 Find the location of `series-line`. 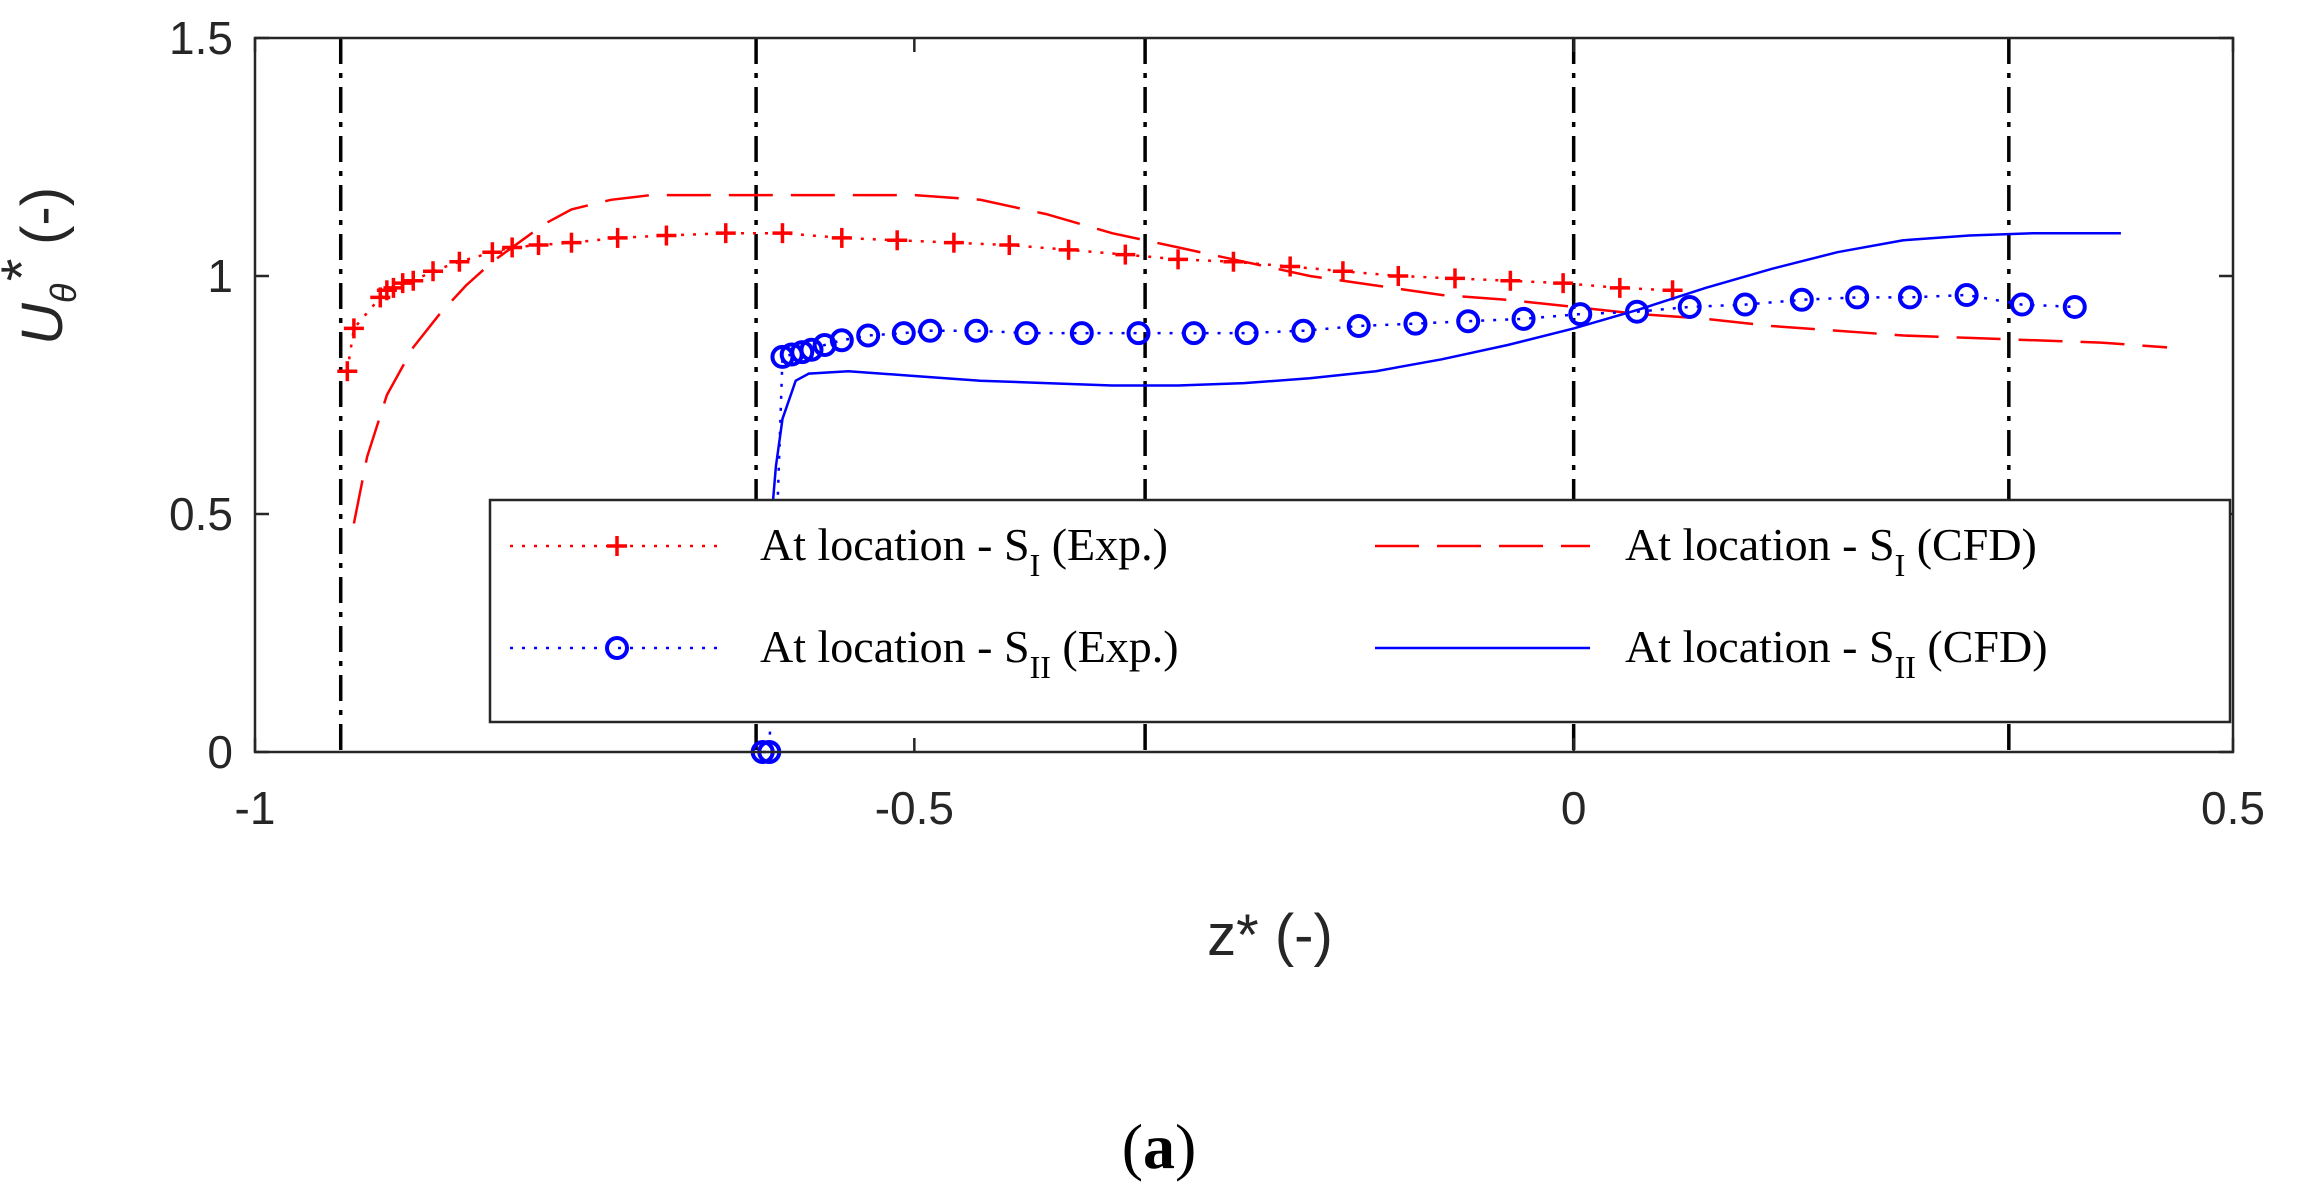

series-line is located at coordinates (1445, 373).